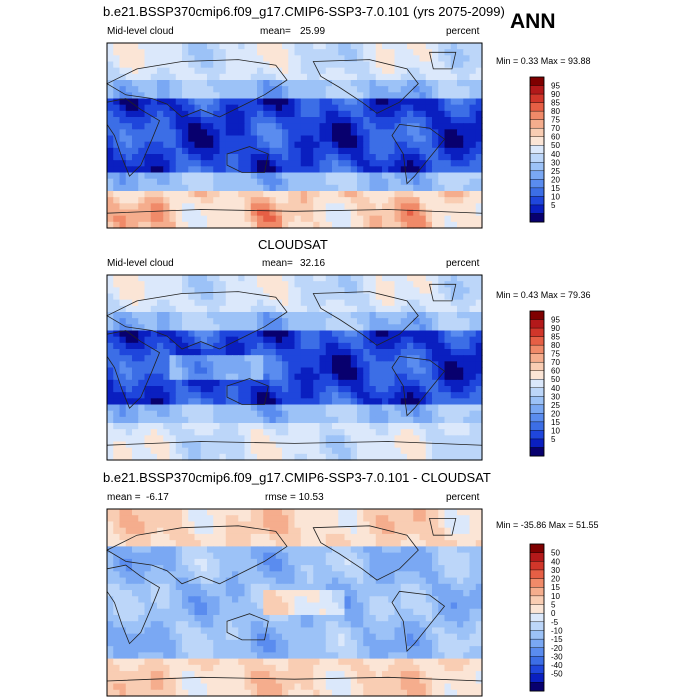 The image size is (700, 700). I want to click on continent-outline-south-america, so click(418, 386).